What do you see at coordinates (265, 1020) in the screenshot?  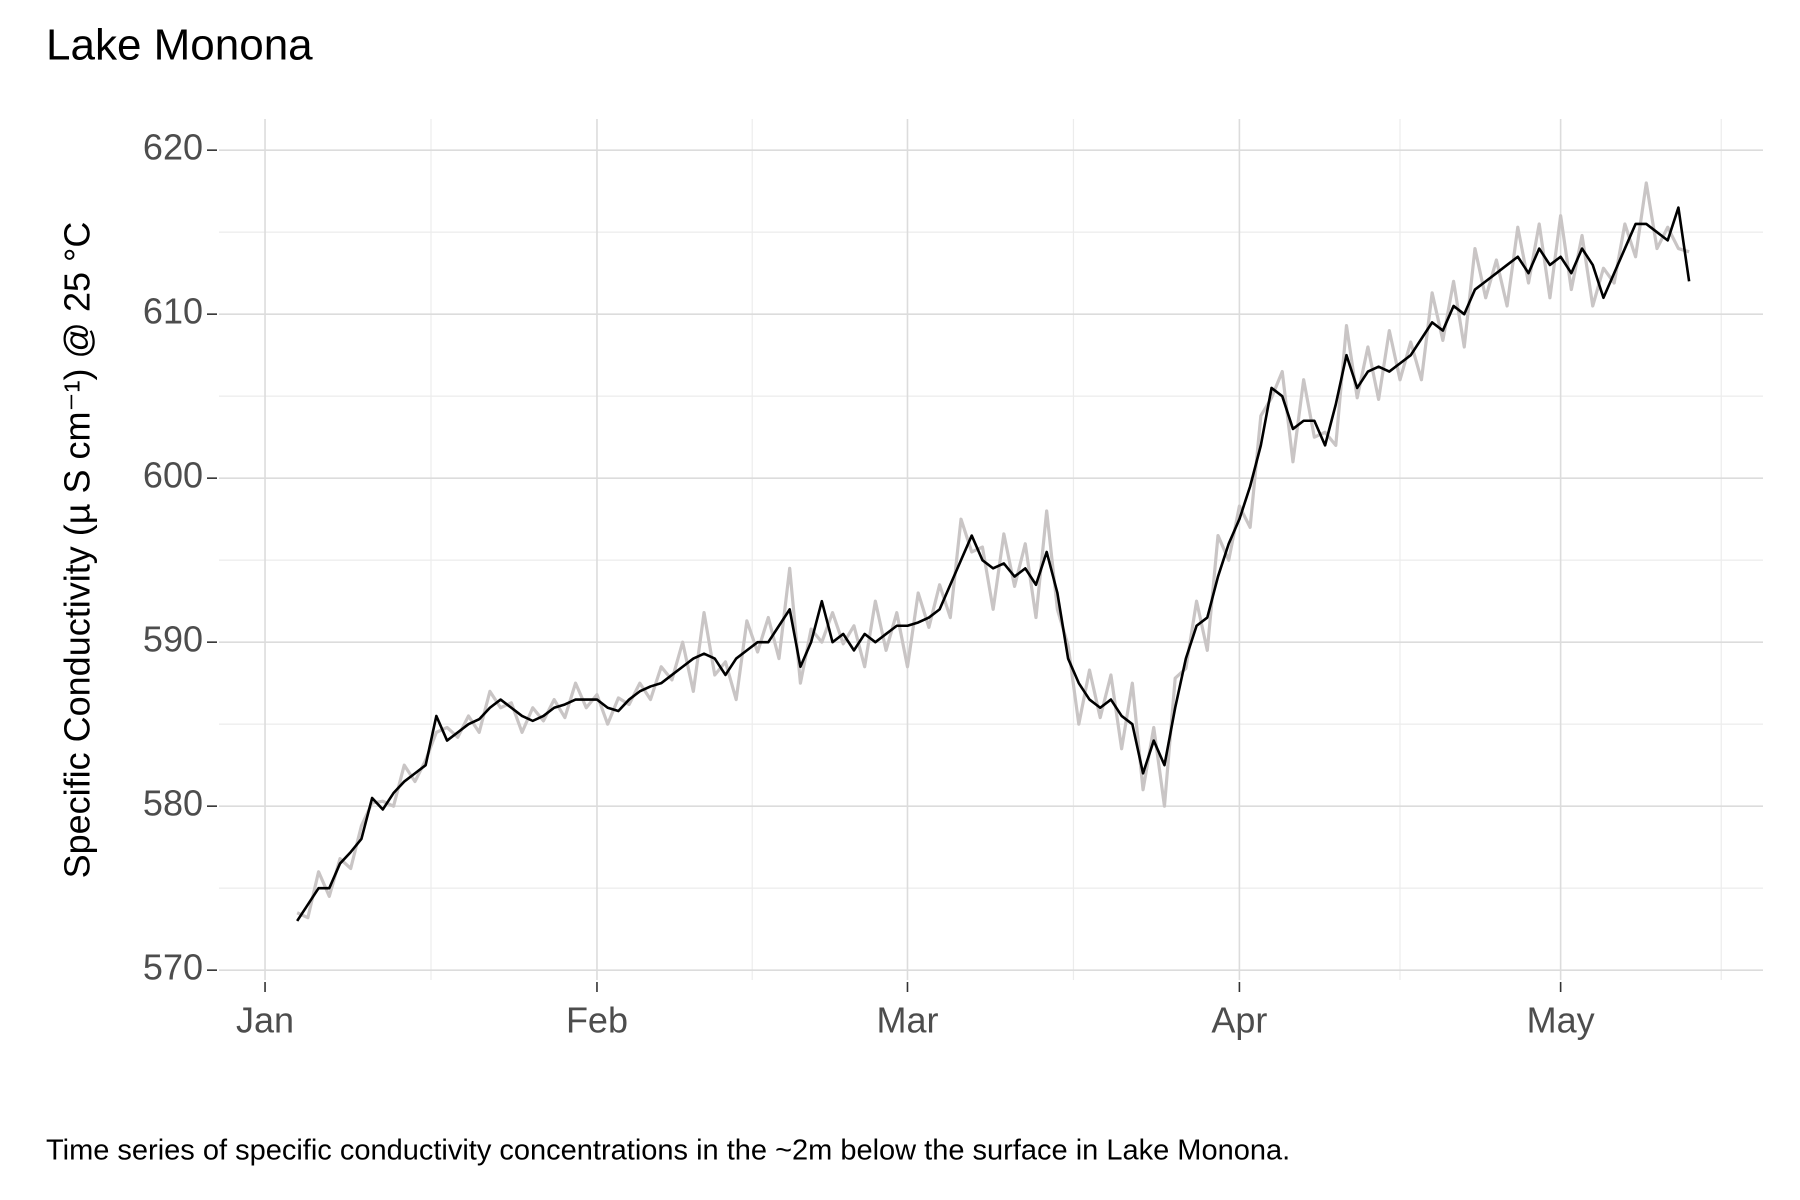 I see `x-tick-label: Jan` at bounding box center [265, 1020].